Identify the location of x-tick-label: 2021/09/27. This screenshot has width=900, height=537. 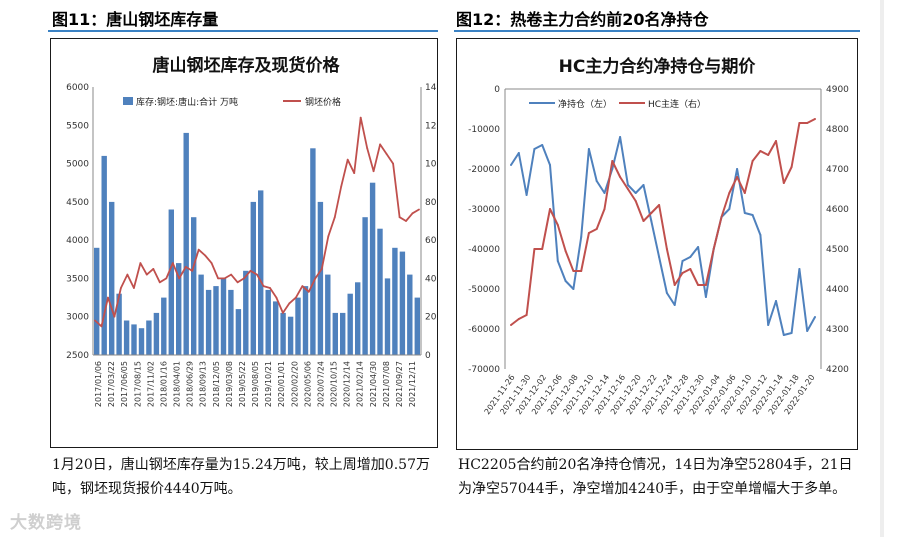
(399, 384).